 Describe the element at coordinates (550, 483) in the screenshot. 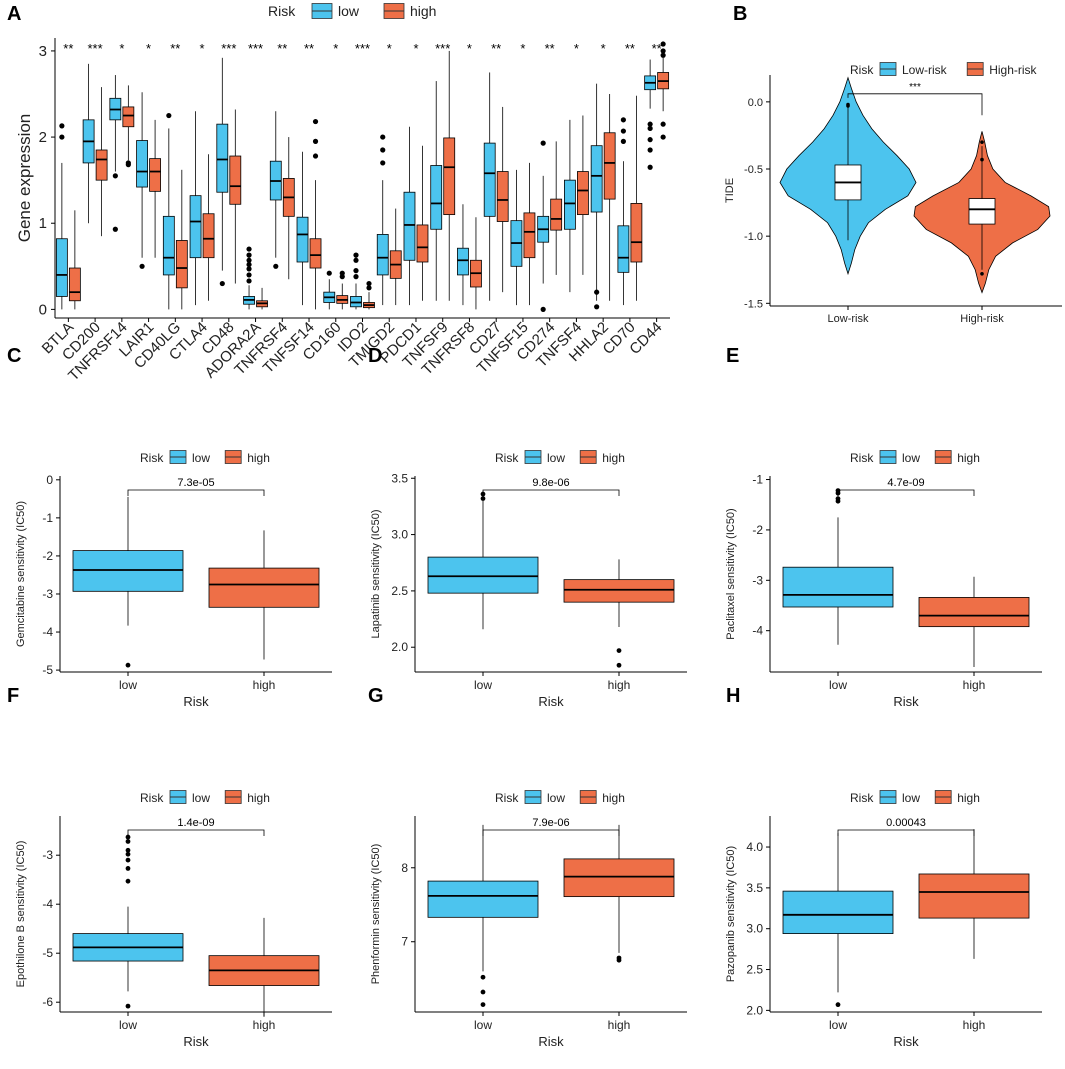

I see `p-value-label: 9.8e-06` at that location.